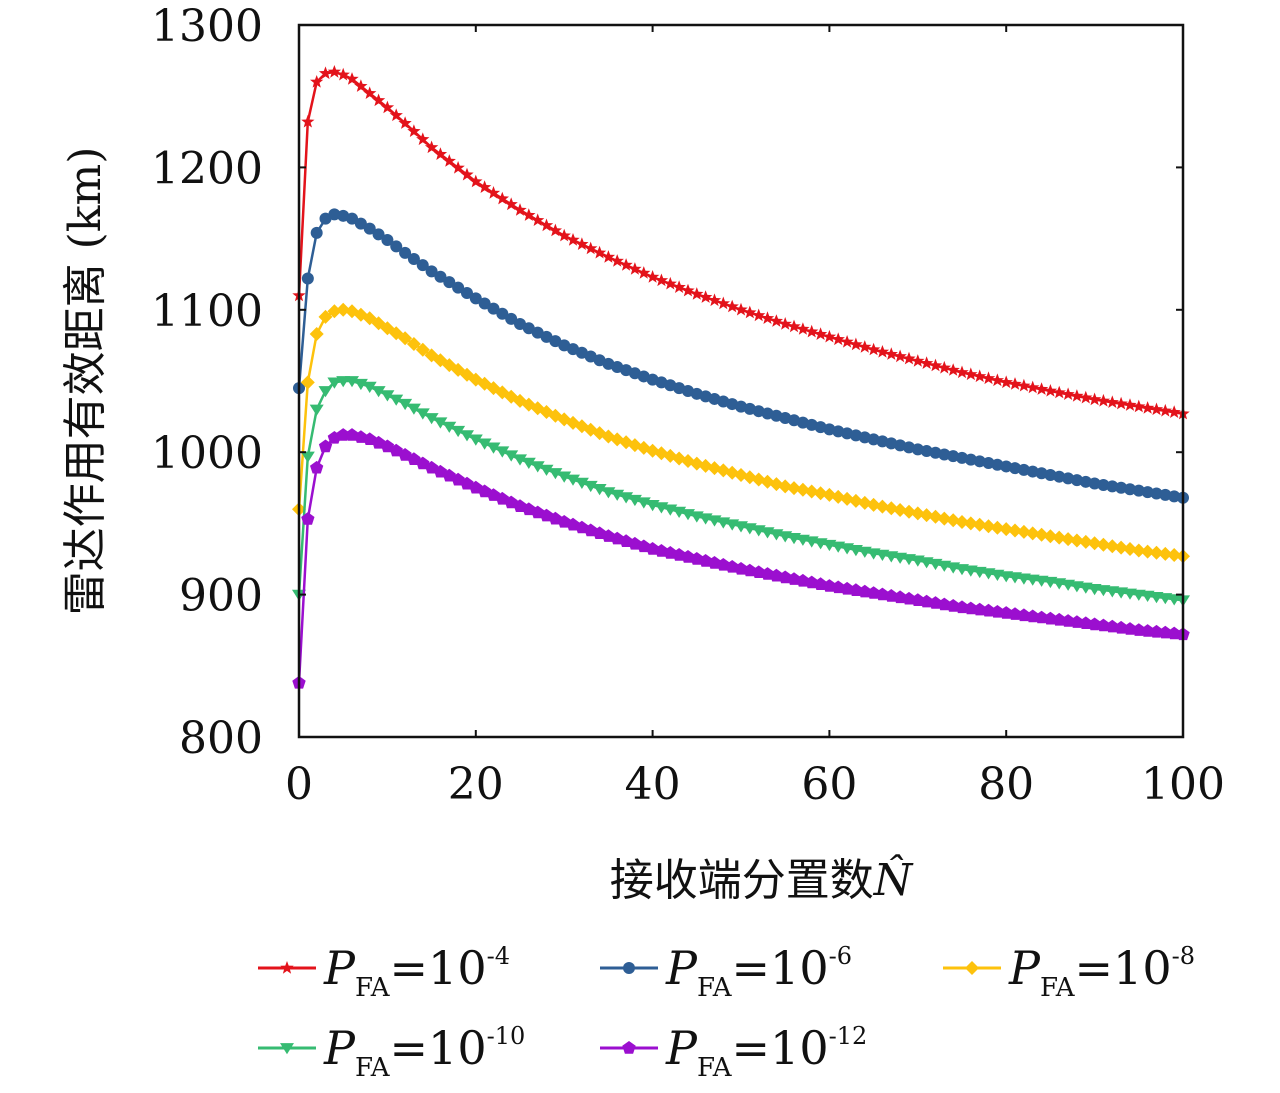 The image size is (1280, 1093). Describe the element at coordinates (766, 1052) in the screenshot. I see `legend-label: PFA=10-12` at that location.